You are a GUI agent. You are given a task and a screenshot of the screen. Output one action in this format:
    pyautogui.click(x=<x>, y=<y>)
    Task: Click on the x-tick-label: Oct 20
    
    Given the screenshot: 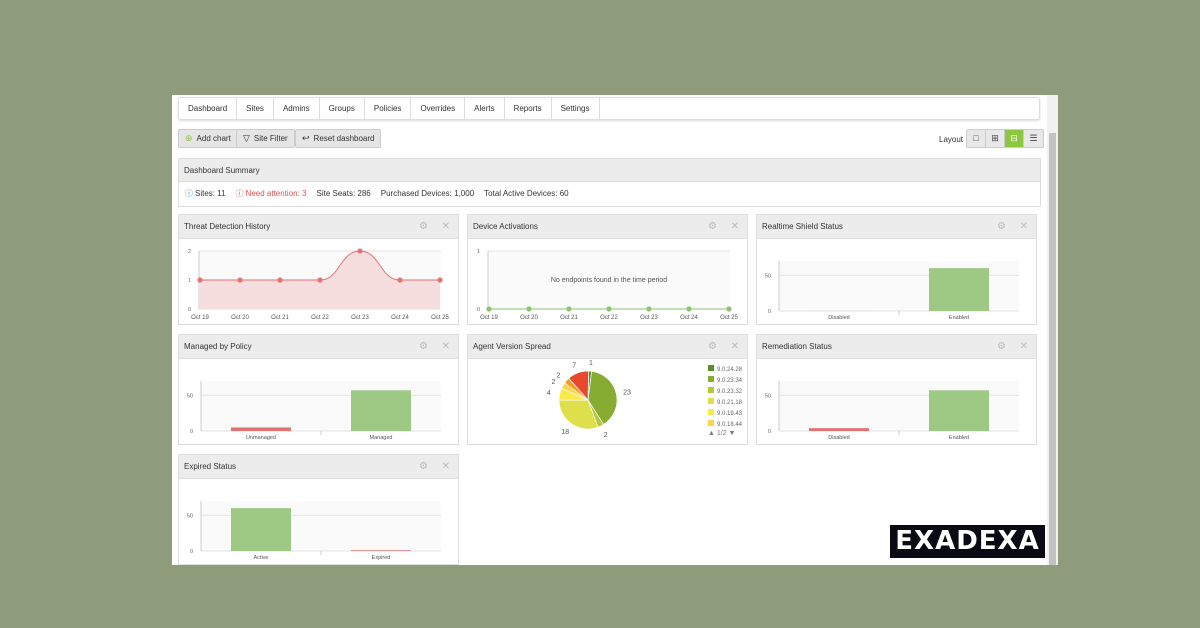 What is the action you would take?
    pyautogui.click(x=529, y=318)
    